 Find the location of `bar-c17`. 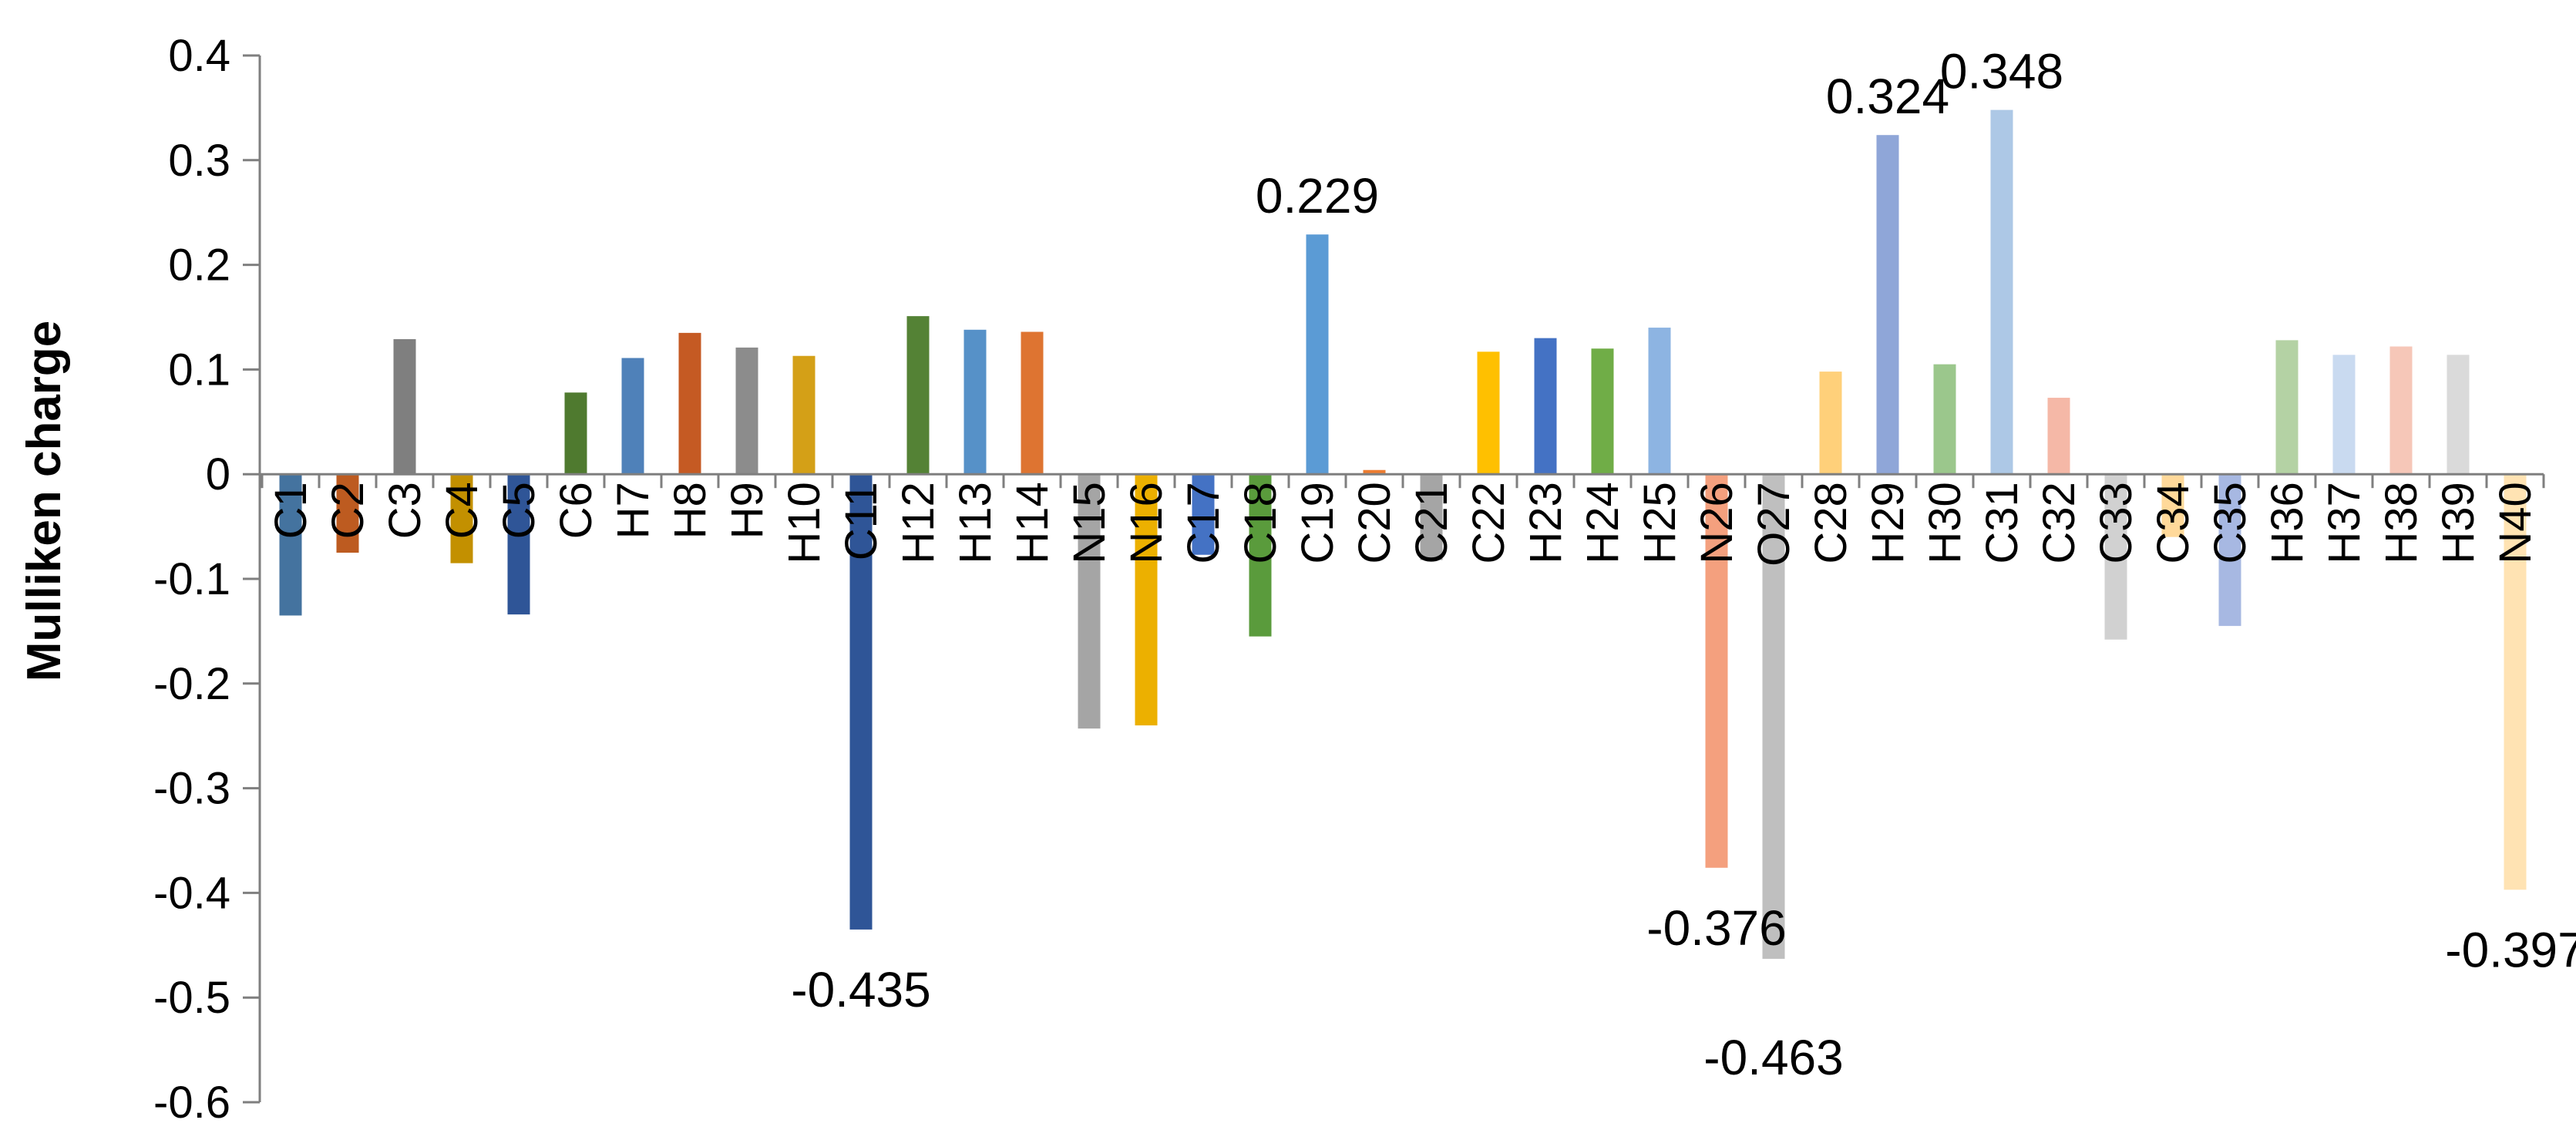

bar-c17 is located at coordinates (1203, 514).